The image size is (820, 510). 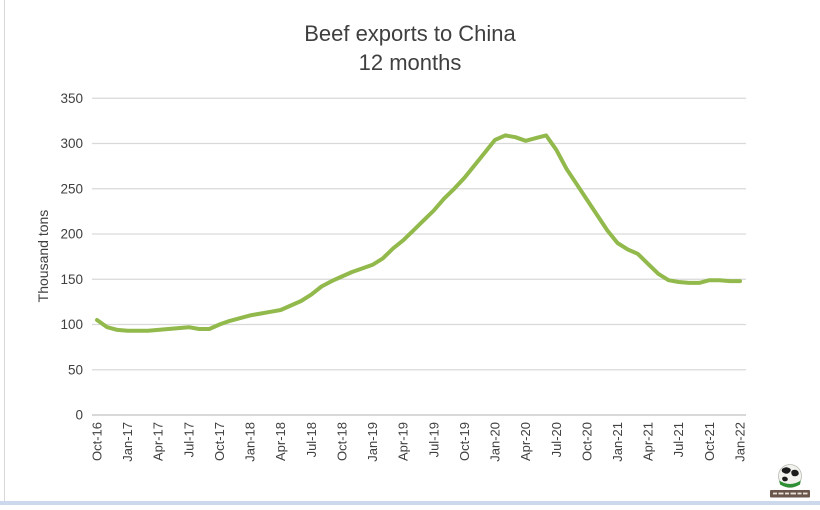 What do you see at coordinates (617, 442) in the screenshot?
I see `x-tick-label: Jan-21` at bounding box center [617, 442].